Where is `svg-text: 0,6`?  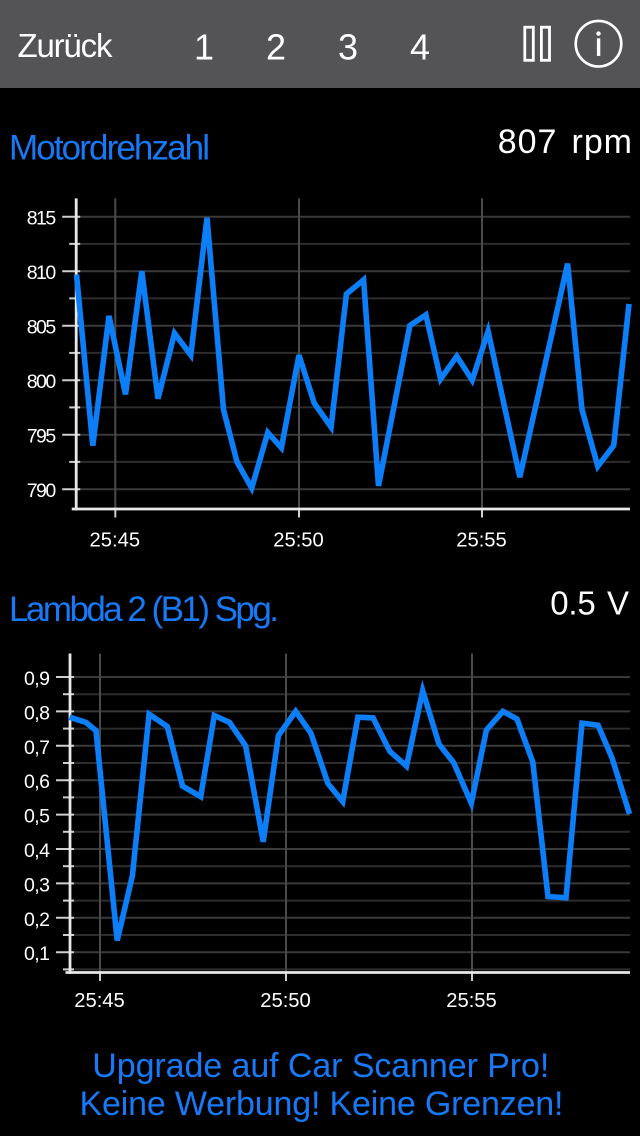 svg-text: 0,6 is located at coordinates (37, 782).